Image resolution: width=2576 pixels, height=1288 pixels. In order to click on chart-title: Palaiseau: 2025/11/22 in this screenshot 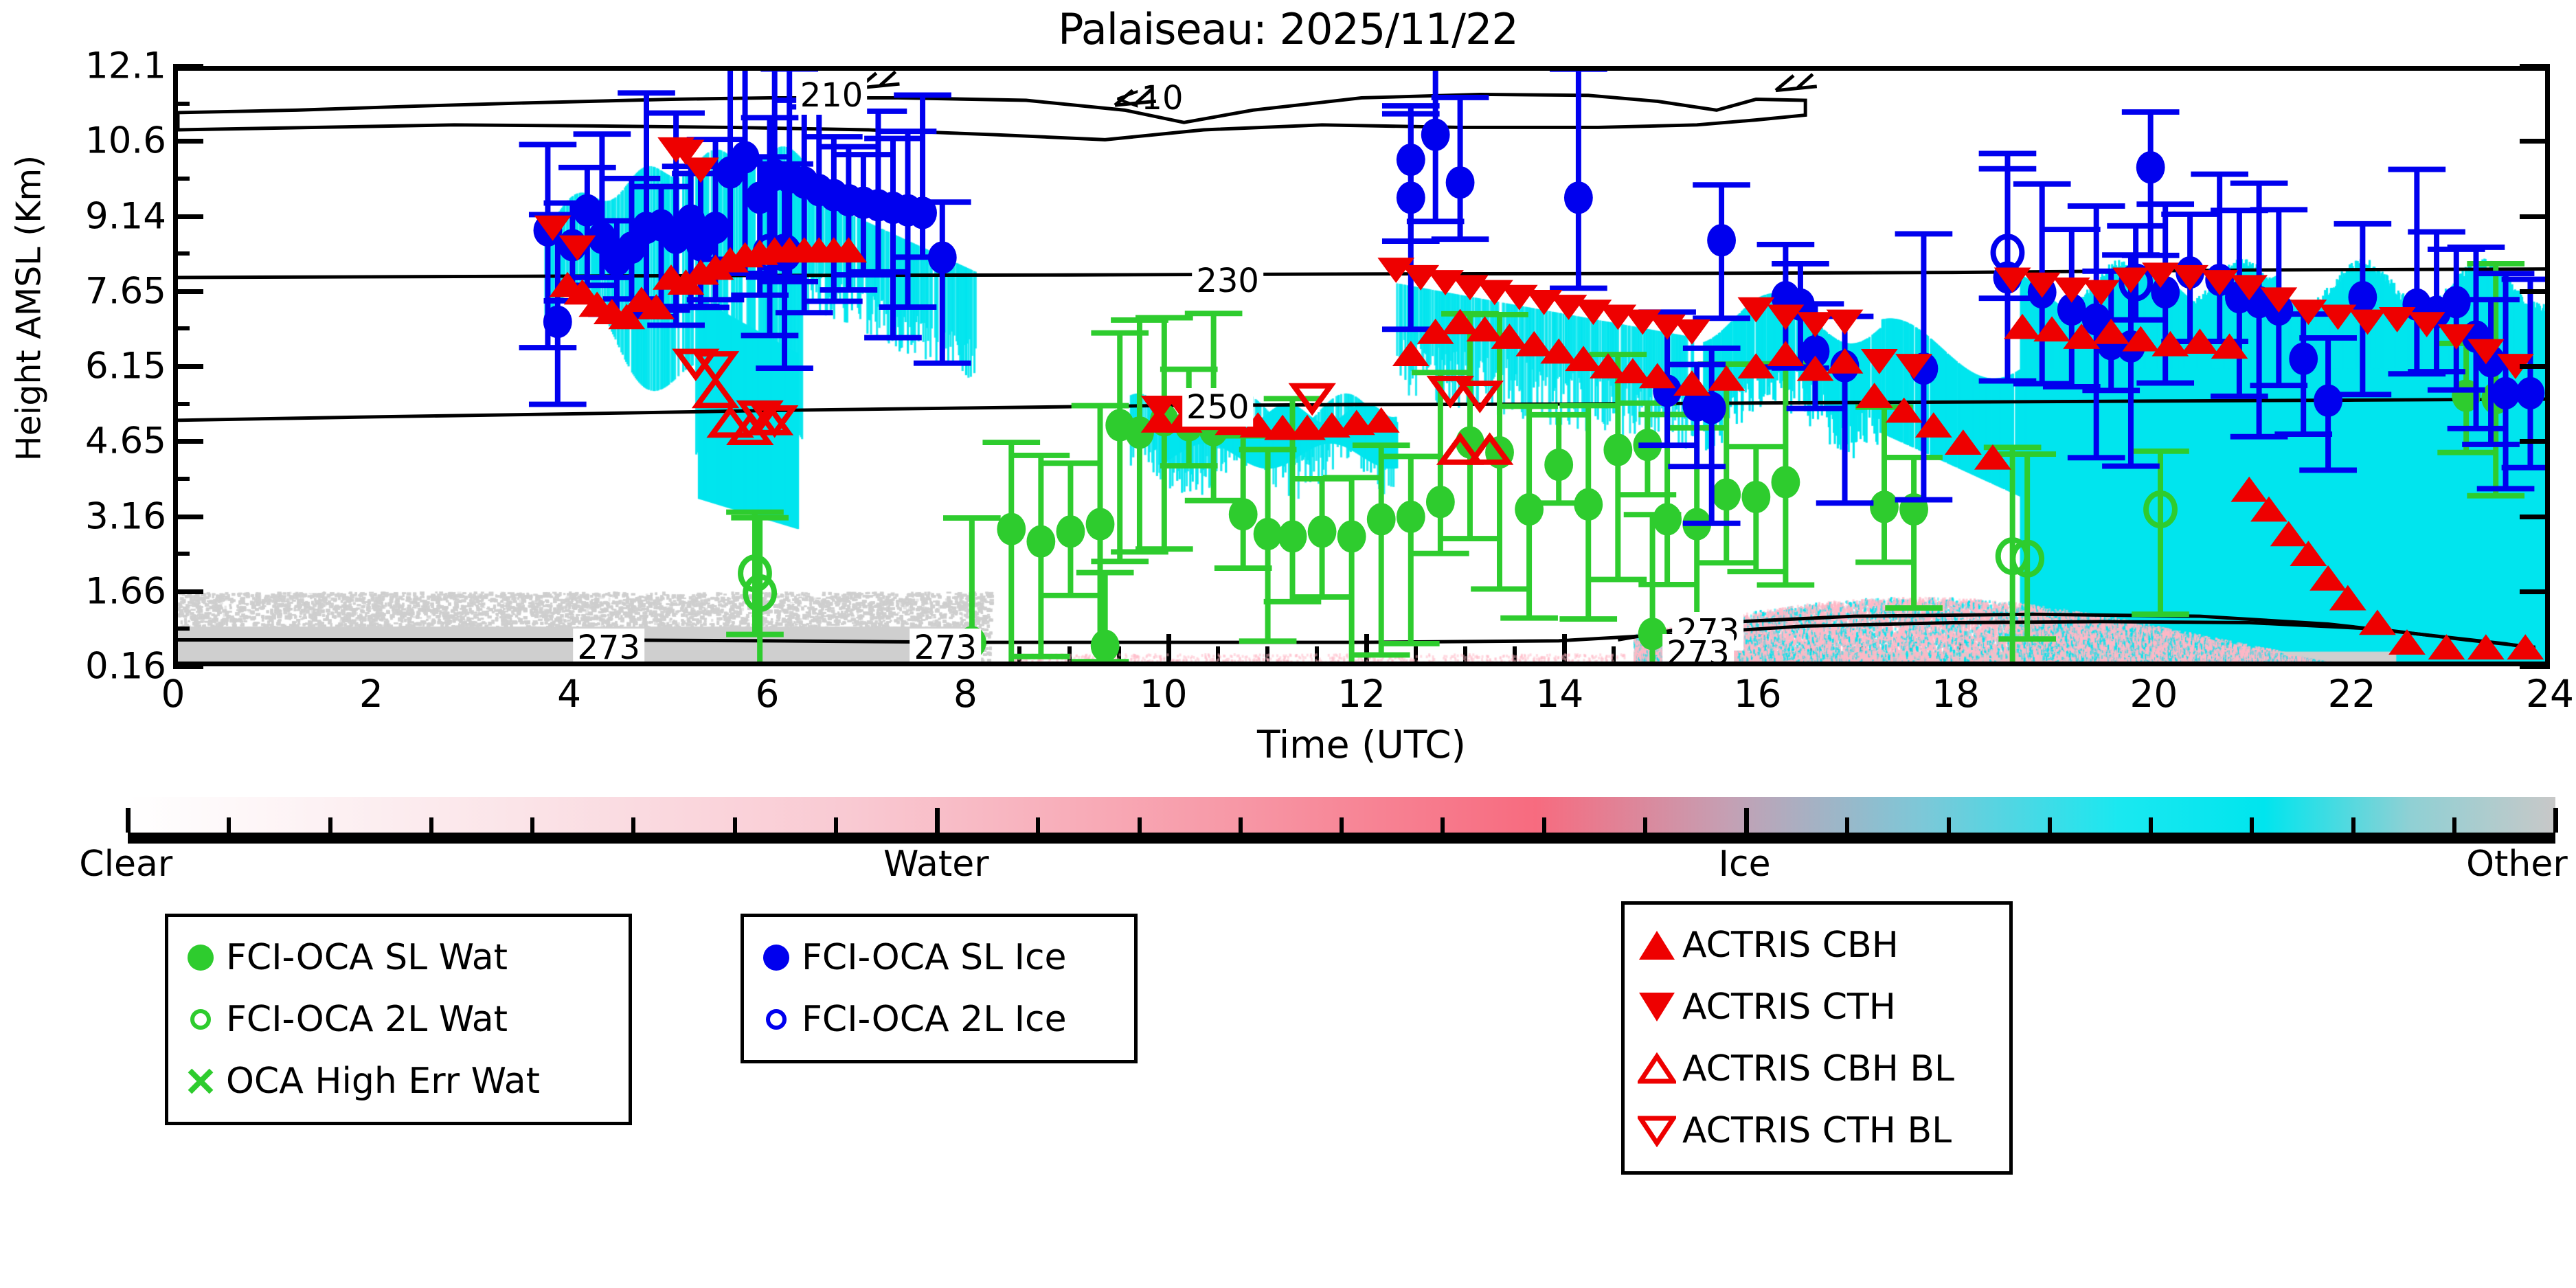, I will do `click(1288, 29)`.